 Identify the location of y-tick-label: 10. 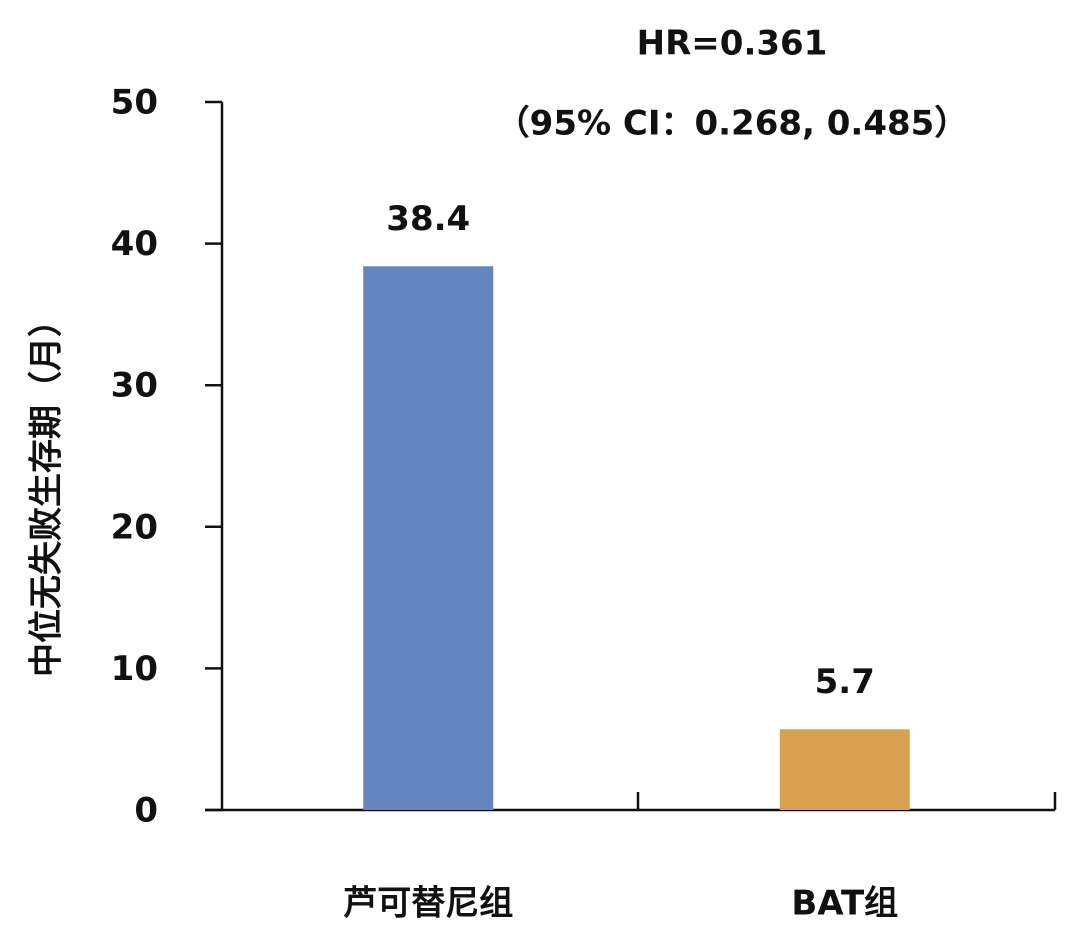
(134, 669).